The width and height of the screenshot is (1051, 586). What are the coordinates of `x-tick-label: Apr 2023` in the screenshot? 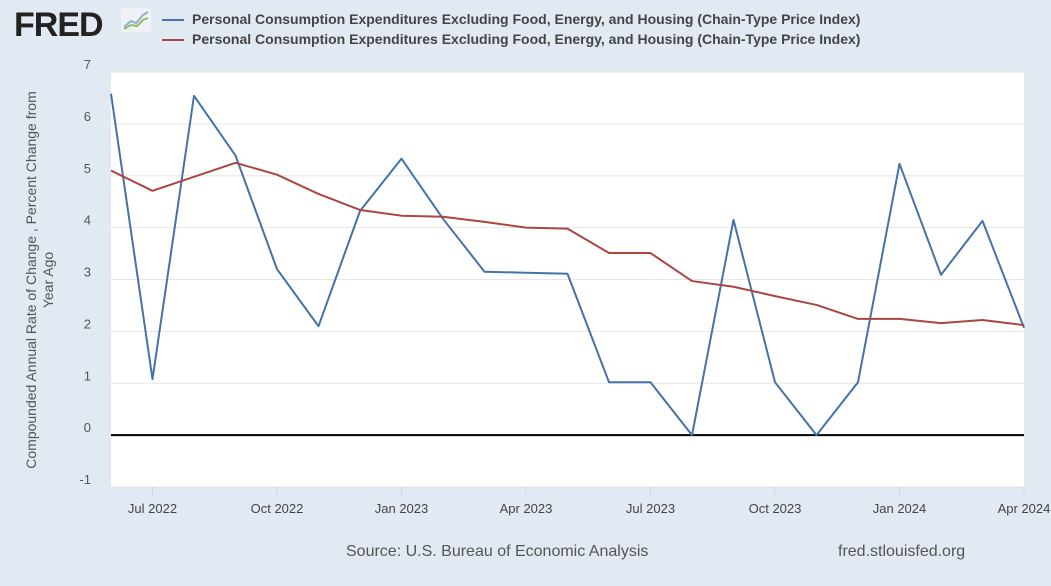 It's located at (526, 508).